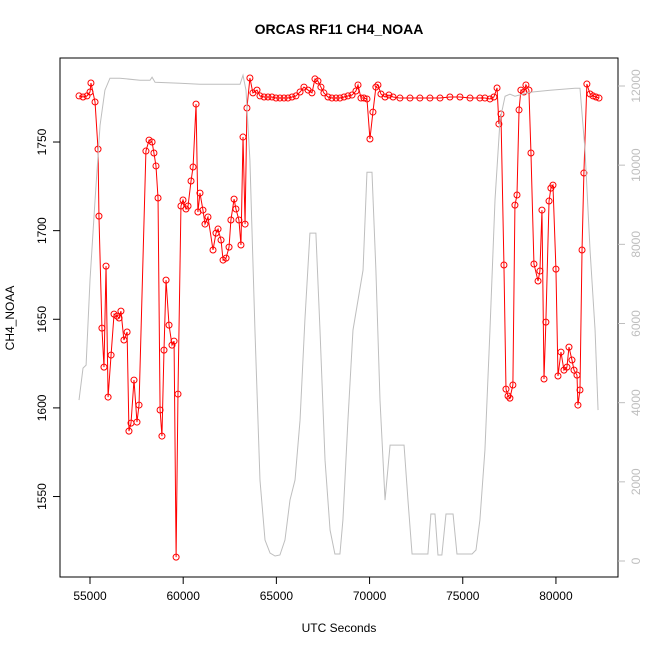 This screenshot has height=650, width=650. What do you see at coordinates (277, 596) in the screenshot?
I see `x-tick-label: 65000` at bounding box center [277, 596].